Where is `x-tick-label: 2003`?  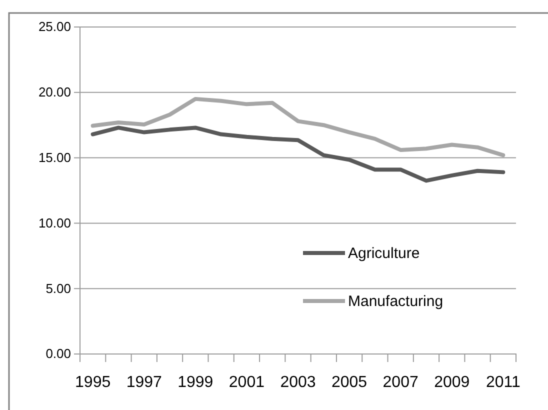
x-tick-label: 2003 is located at coordinates (298, 382).